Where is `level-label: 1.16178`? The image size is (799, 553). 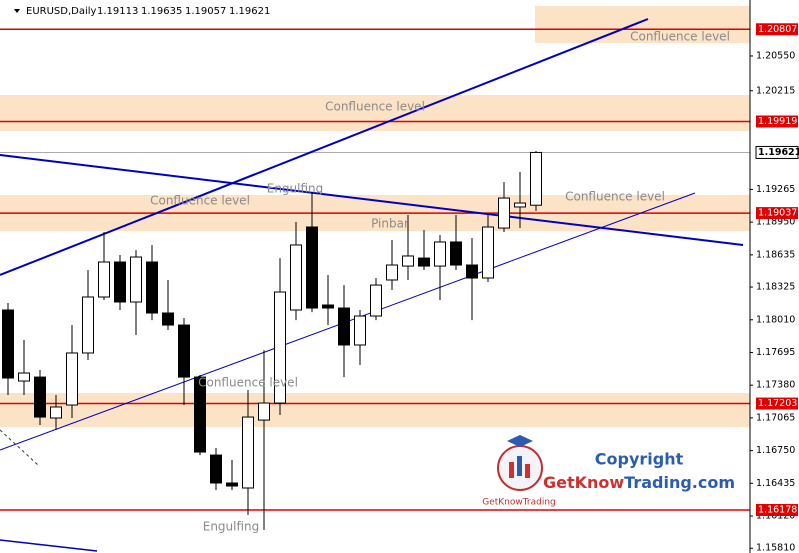 level-label: 1.16178 is located at coordinates (777, 510).